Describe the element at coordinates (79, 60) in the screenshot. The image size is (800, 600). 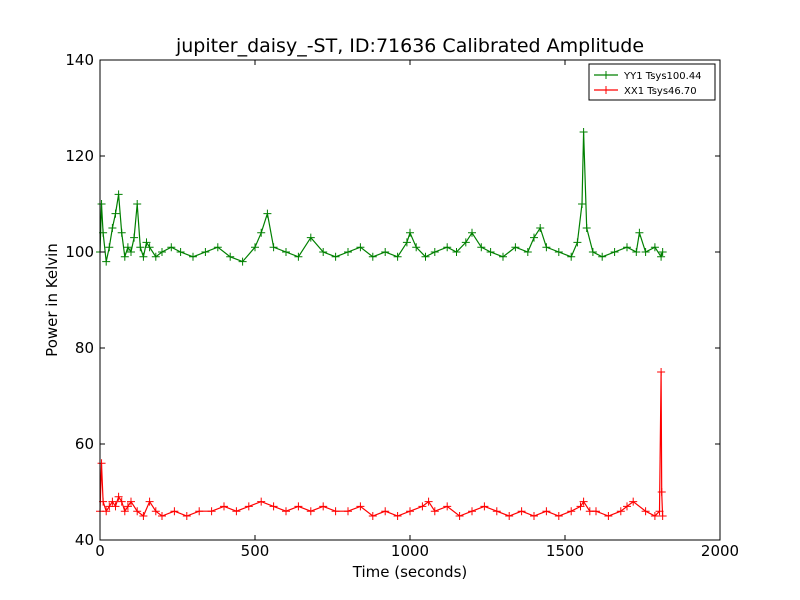
I see `y-tick-label: 140` at that location.